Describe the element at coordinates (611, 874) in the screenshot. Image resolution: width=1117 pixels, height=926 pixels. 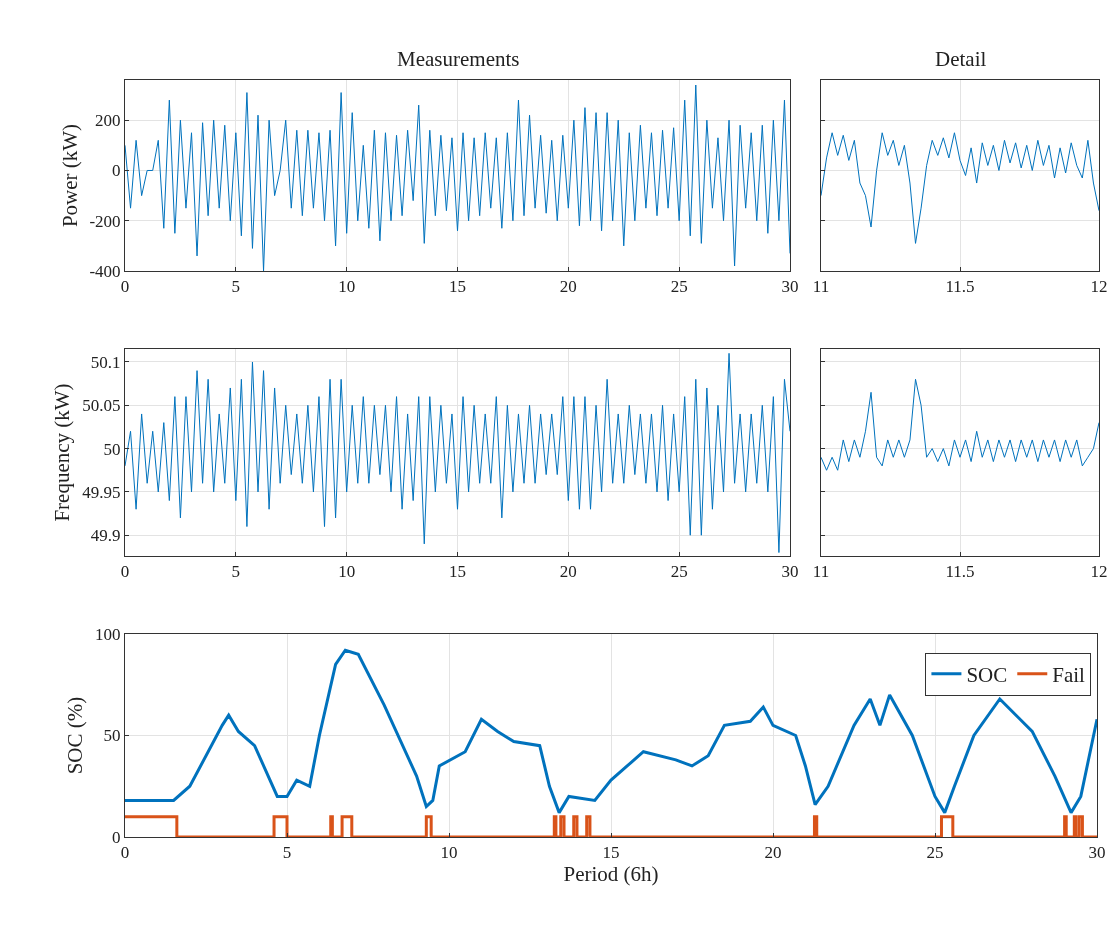
I see `x-axis-title: Period (6h)` at that location.